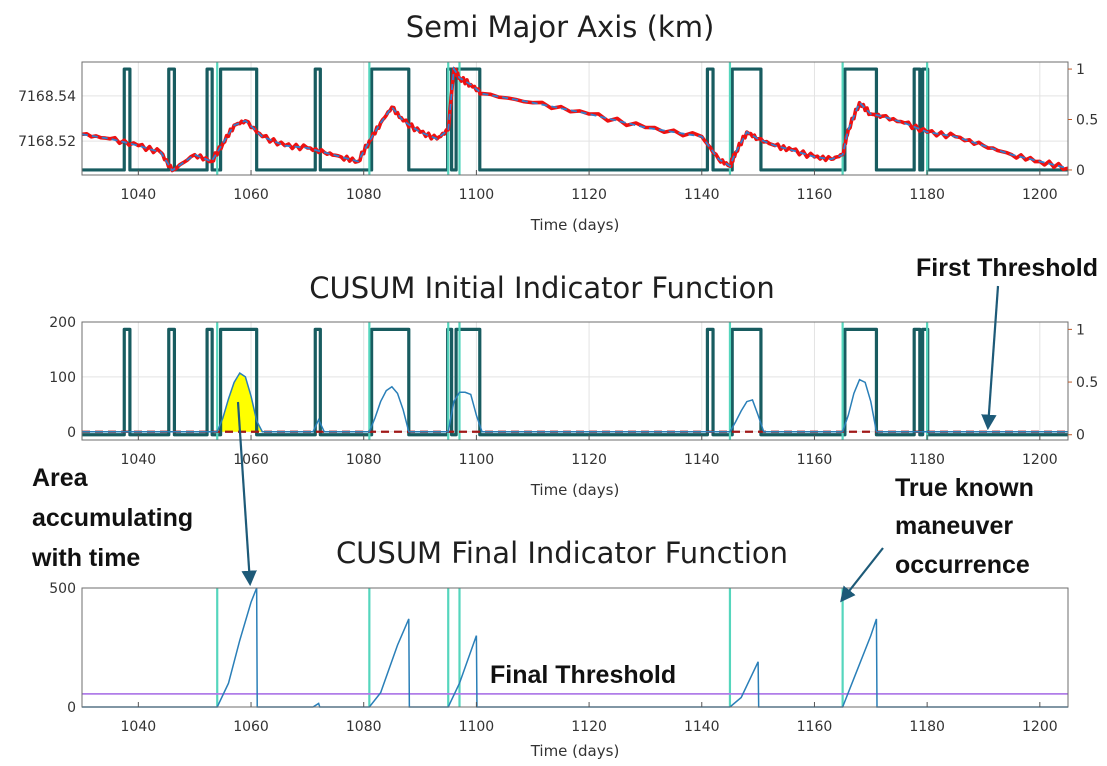 This screenshot has height=766, width=1107. I want to click on sma-x-tick-label: 1180, so click(927, 195).